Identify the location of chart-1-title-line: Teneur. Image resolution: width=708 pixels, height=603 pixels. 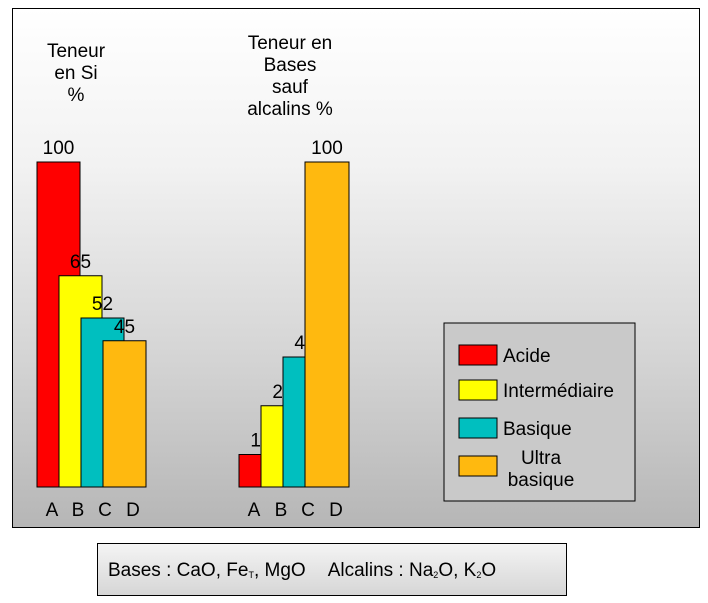
(76, 51).